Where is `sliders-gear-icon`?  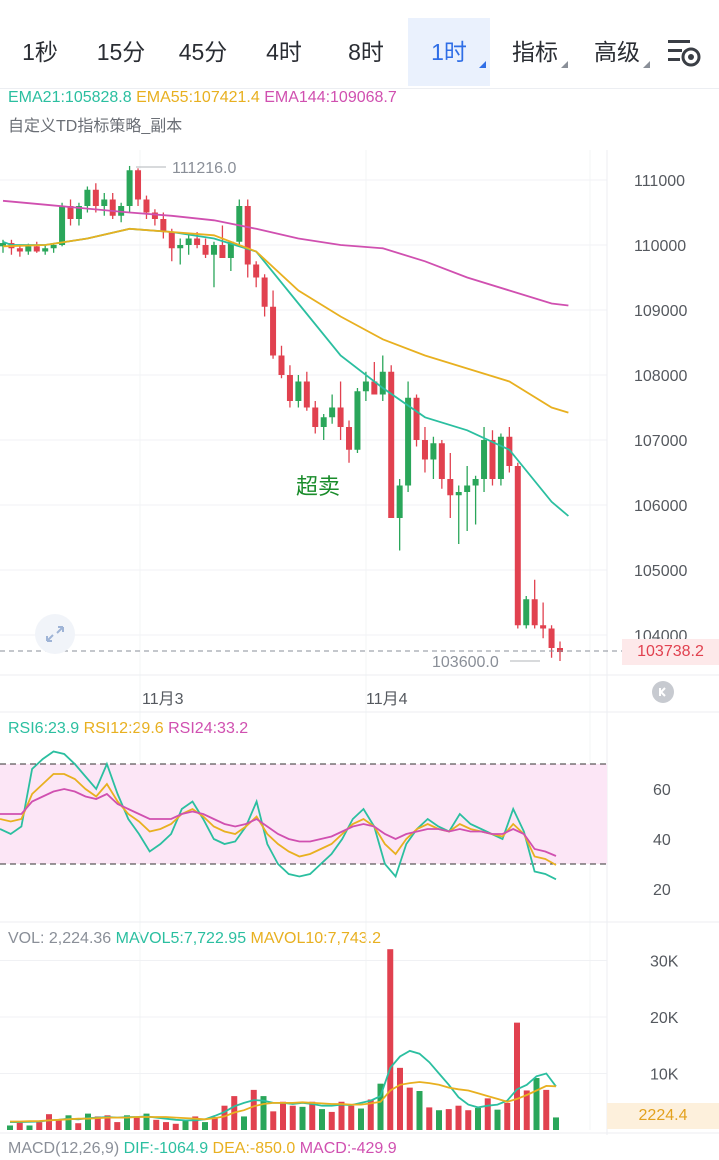
sliders-gear-icon is located at coordinates (686, 53).